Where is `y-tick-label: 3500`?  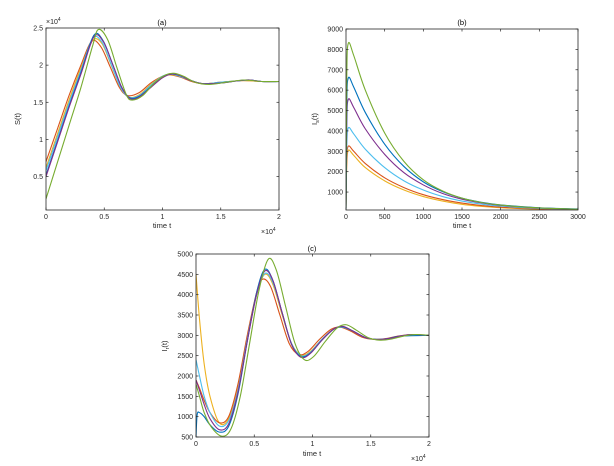 y-tick-label: 3500 is located at coordinates (185, 316).